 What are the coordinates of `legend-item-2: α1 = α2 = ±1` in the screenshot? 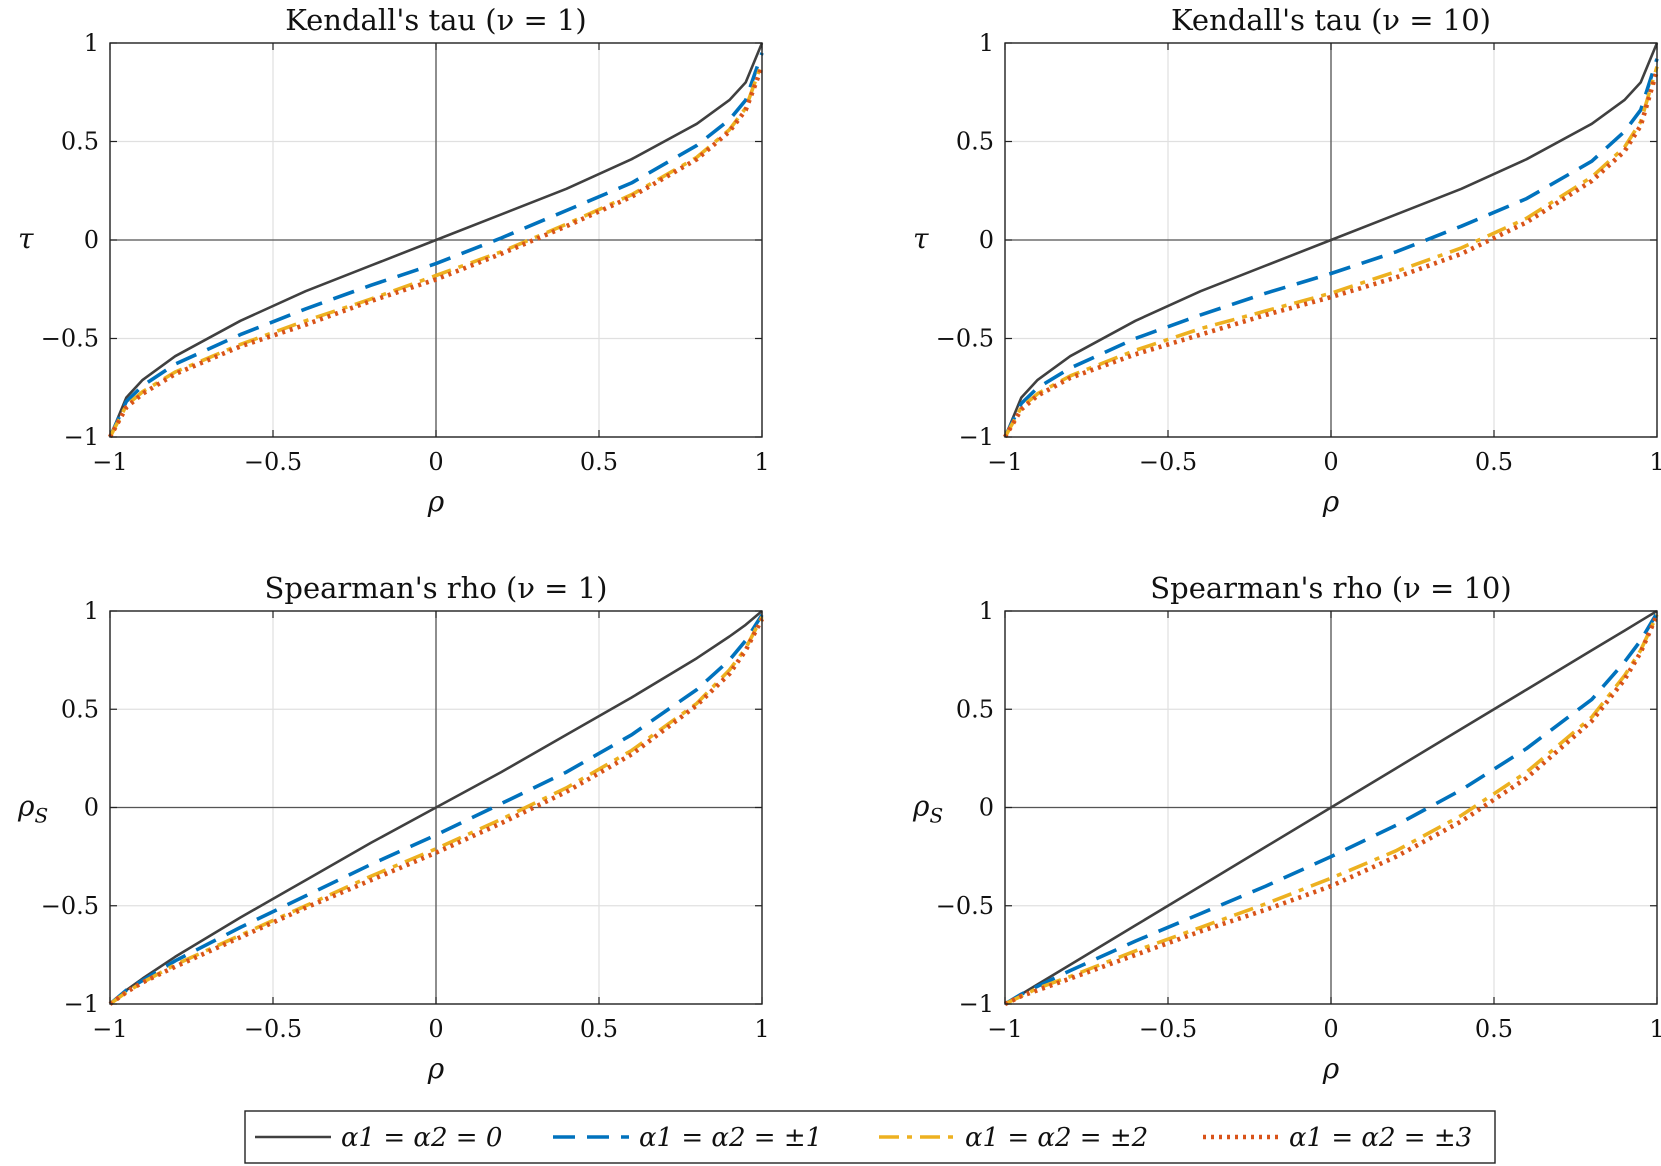 It's located at (687, 1138).